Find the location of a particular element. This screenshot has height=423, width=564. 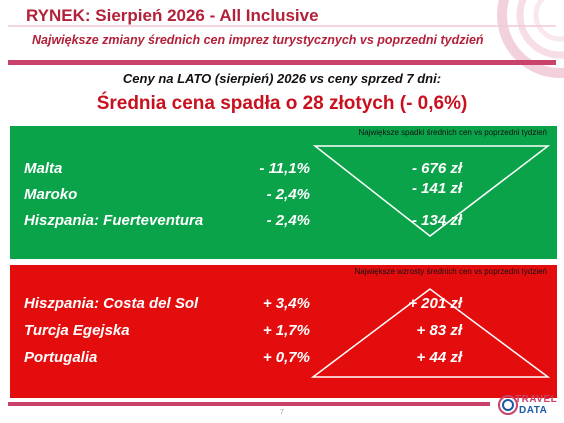

destination-name: Hiszpania: Costa del Sol is located at coordinates (111, 303).